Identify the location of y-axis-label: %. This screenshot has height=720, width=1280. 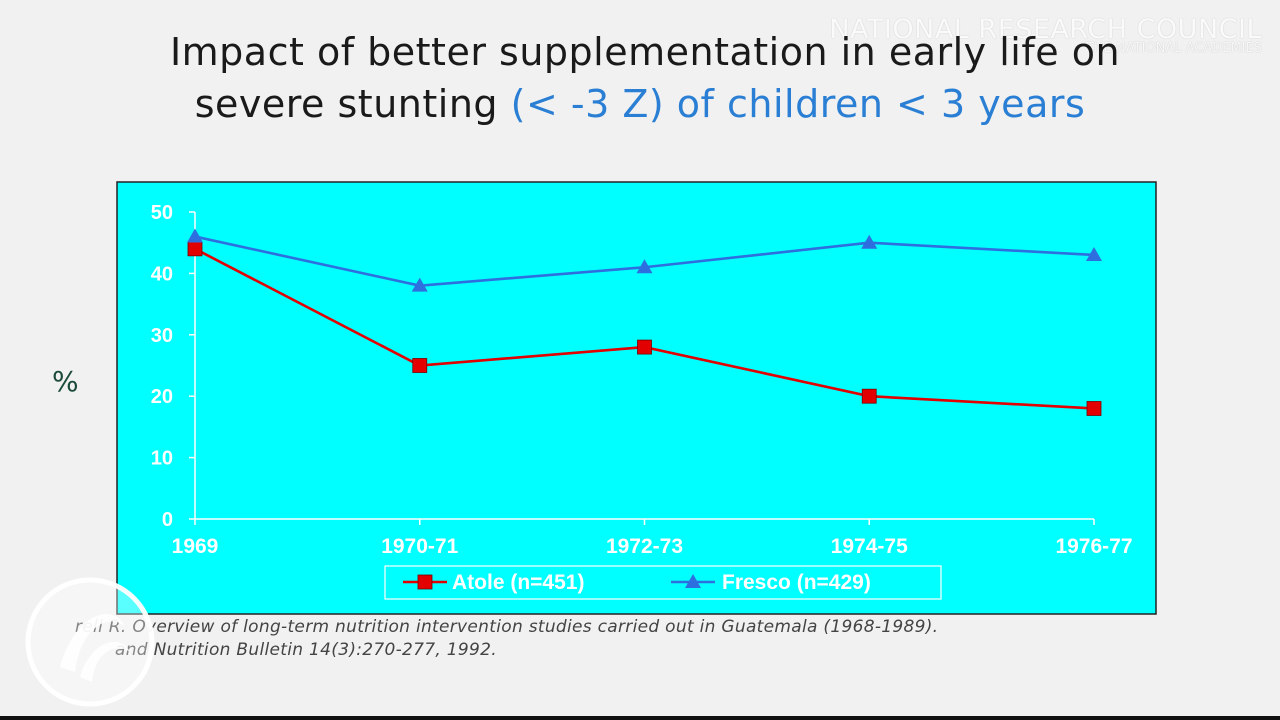
(65, 381).